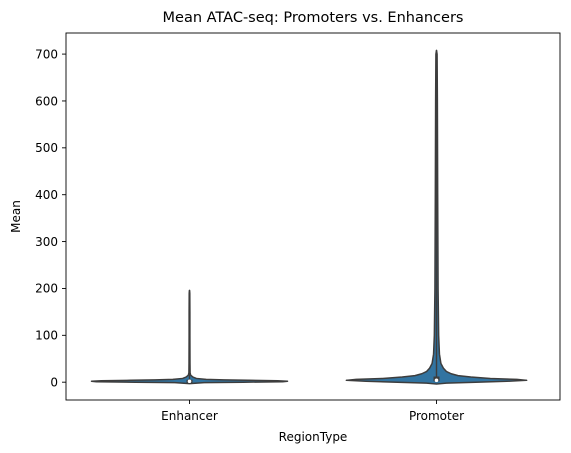 Image resolution: width=571 pixels, height=453 pixels. I want to click on y-axis: 0 100 200 300 400 500 600 700, so click(50, 218).